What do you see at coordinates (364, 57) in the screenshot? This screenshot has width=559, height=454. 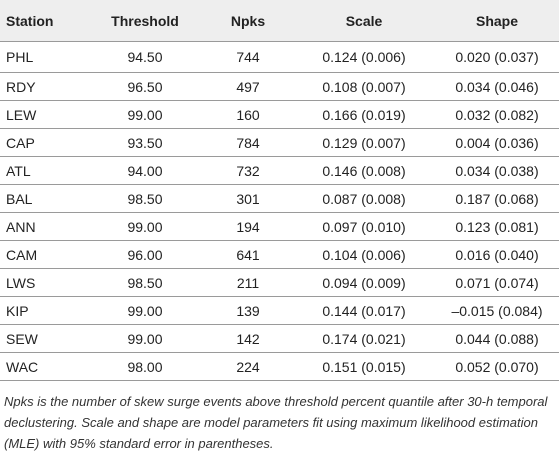 I see `cell-scale: 0.124 (0.006)` at bounding box center [364, 57].